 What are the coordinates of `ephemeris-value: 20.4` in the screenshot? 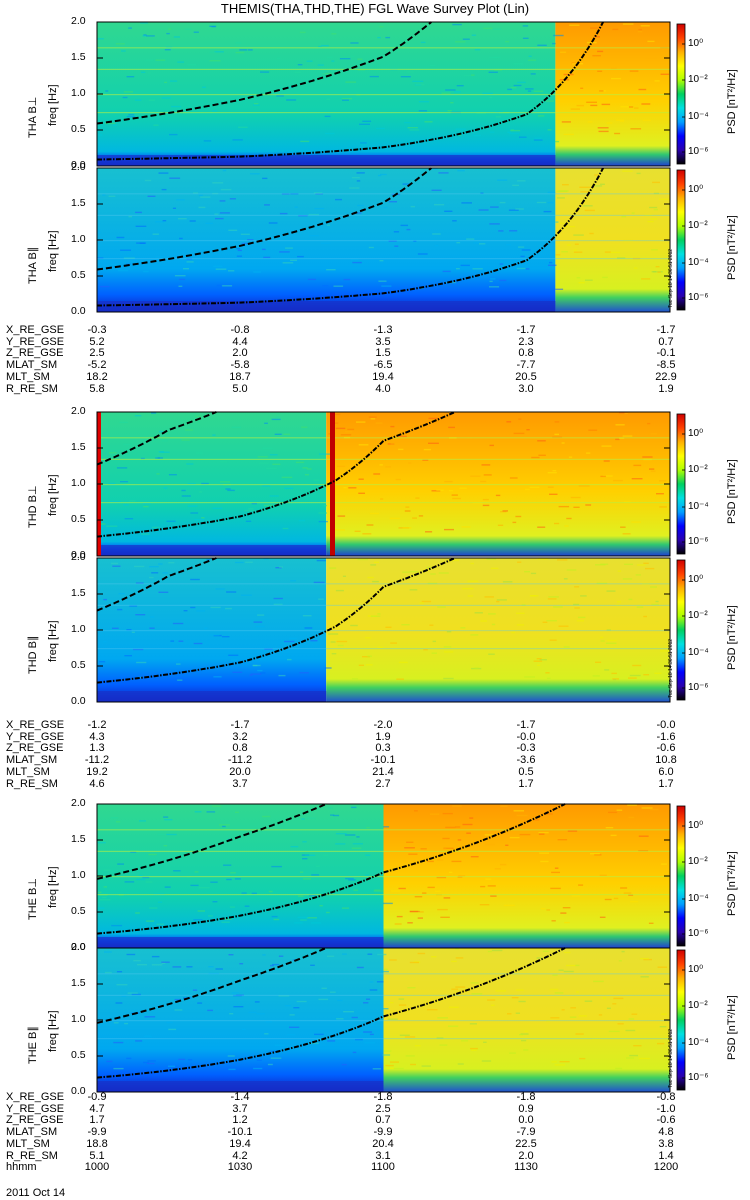 It's located at (383, 1143).